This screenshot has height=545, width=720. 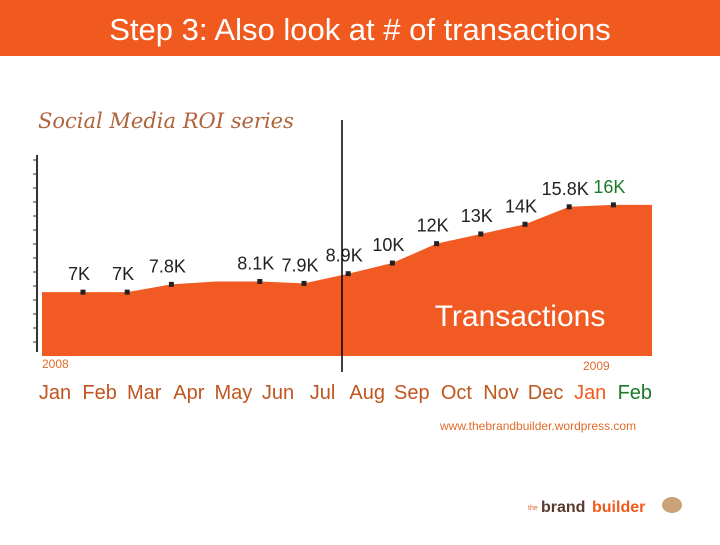 I want to click on header-bar, so click(x=360, y=28).